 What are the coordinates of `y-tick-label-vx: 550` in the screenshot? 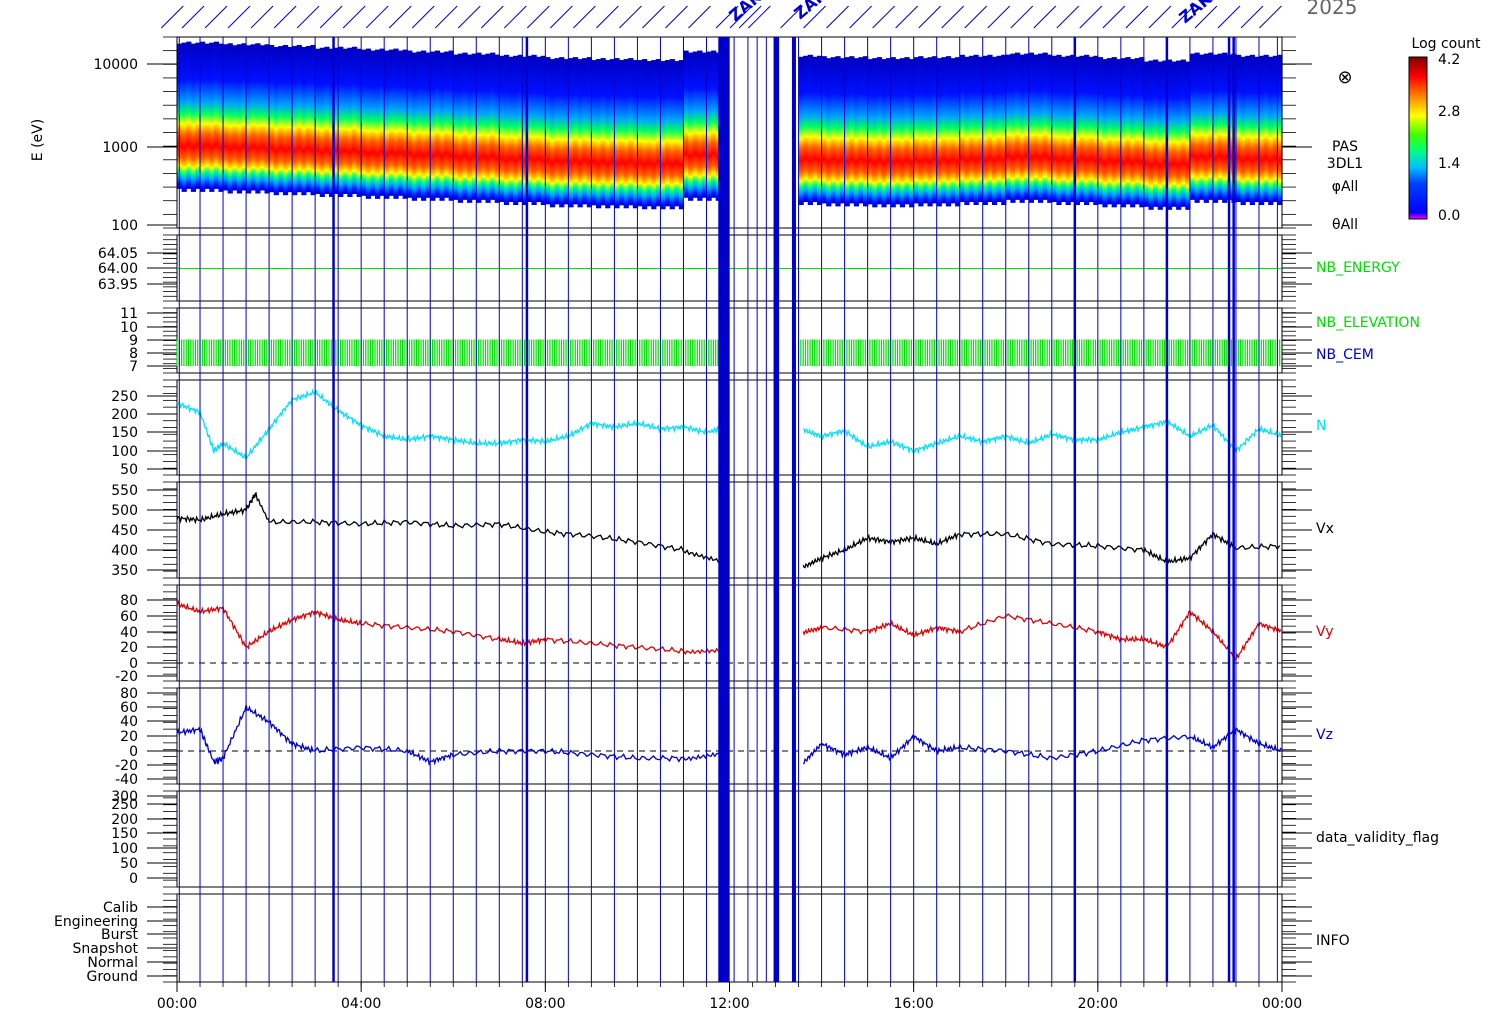 It's located at (124, 491).